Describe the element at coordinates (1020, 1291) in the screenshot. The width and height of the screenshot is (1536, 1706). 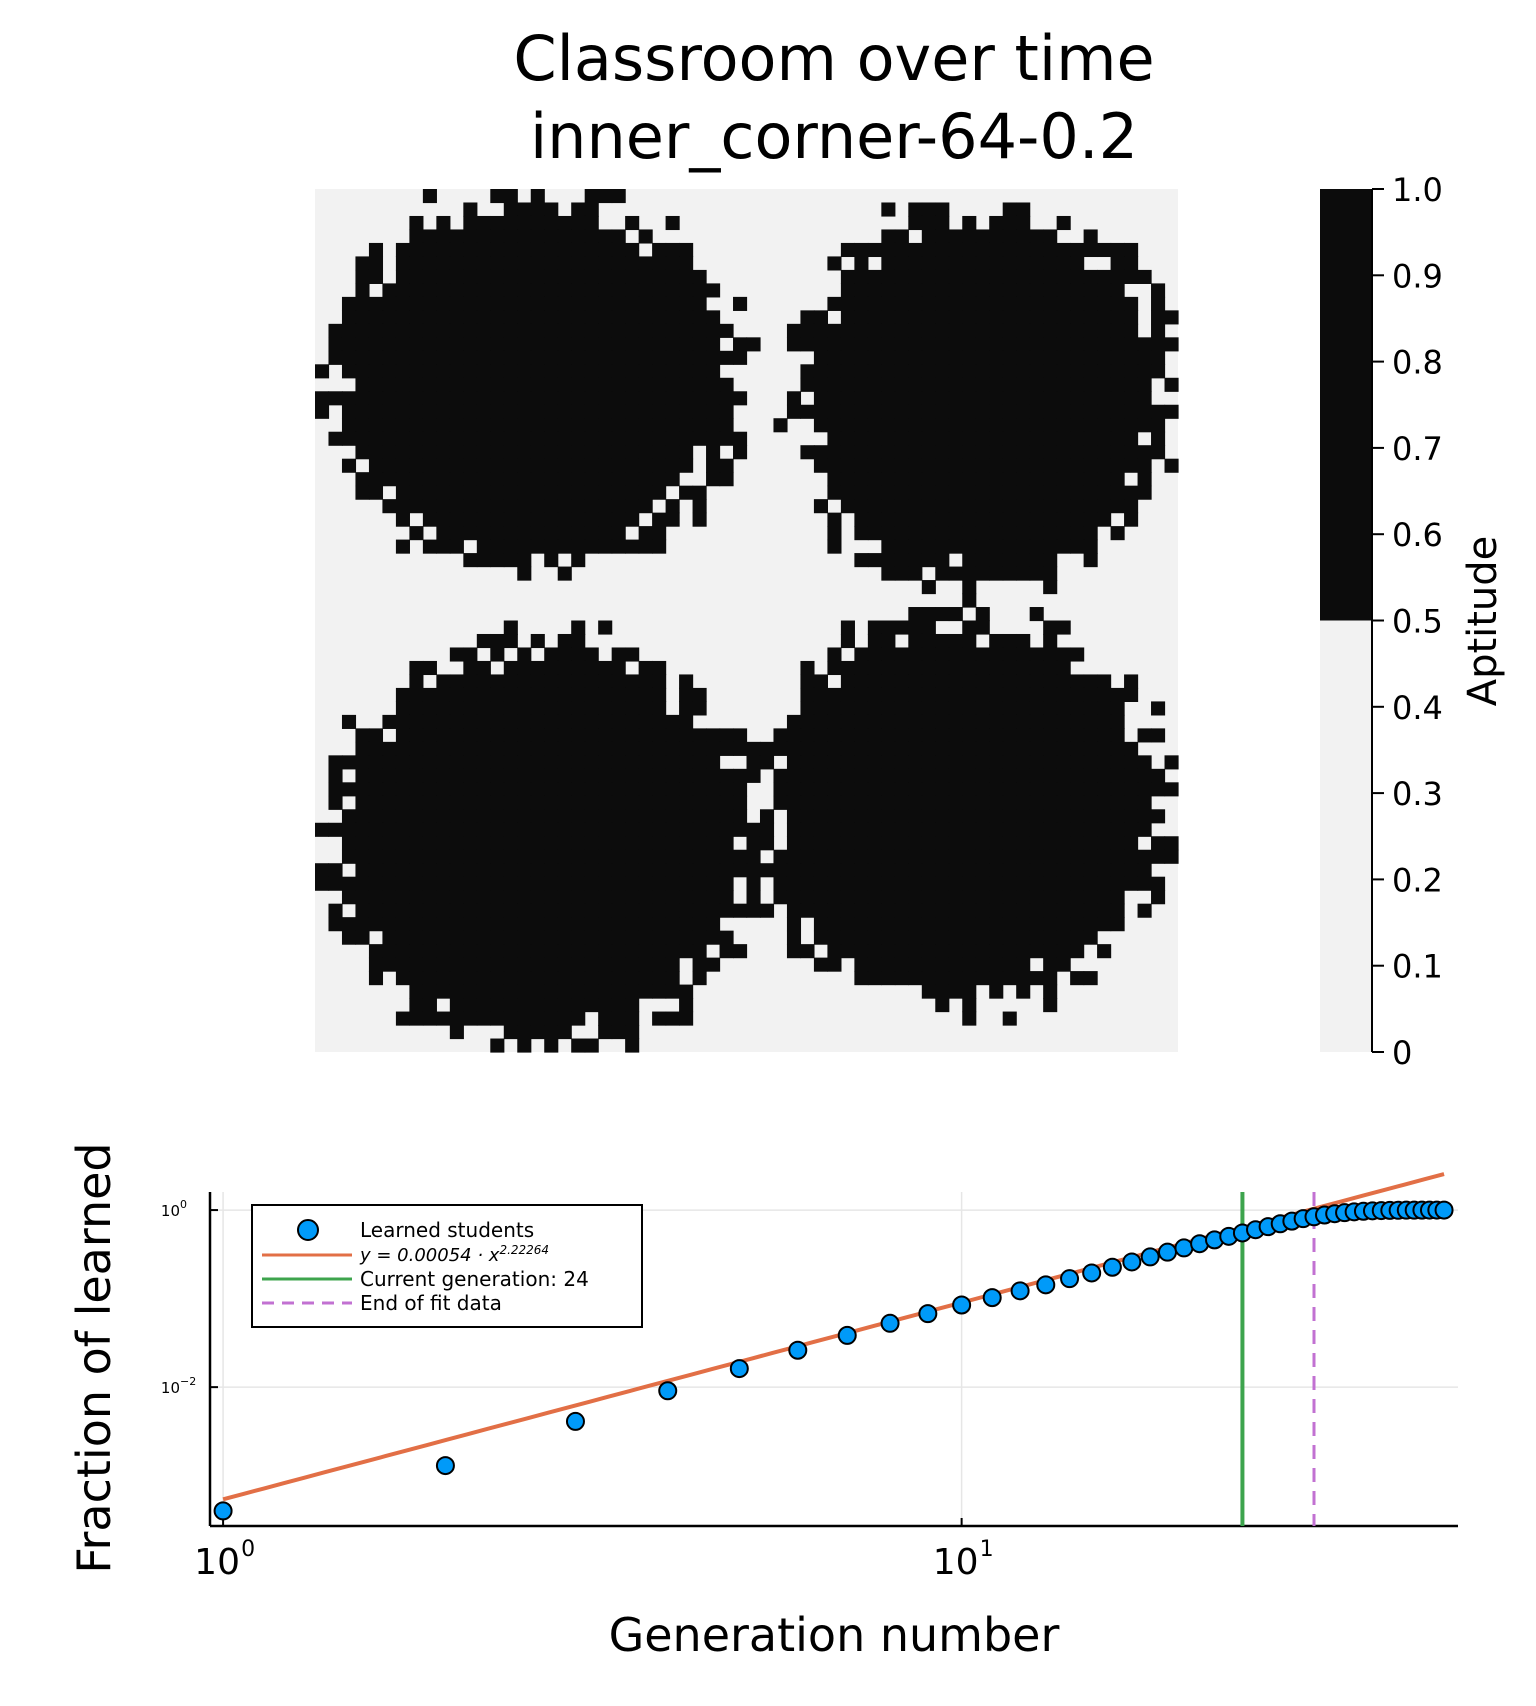
I see `scatter-point` at that location.